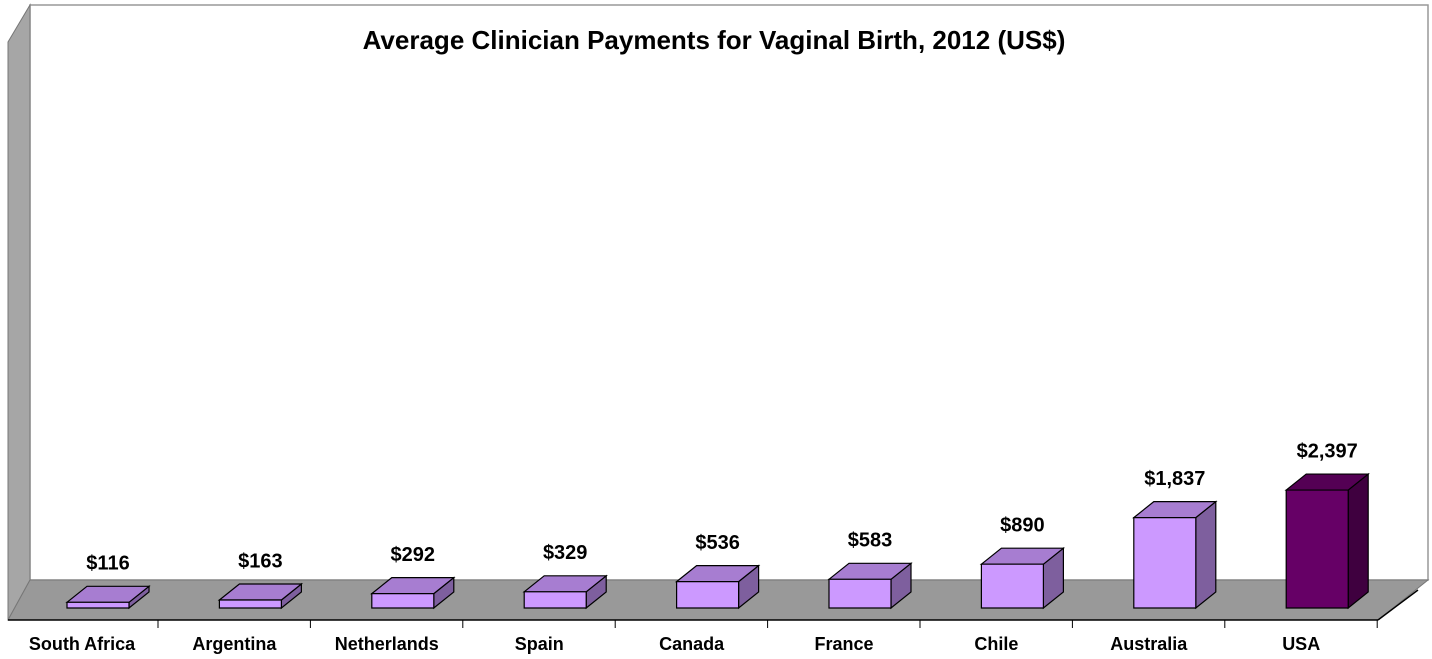  What do you see at coordinates (717, 543) in the screenshot?
I see `data-label: $536` at bounding box center [717, 543].